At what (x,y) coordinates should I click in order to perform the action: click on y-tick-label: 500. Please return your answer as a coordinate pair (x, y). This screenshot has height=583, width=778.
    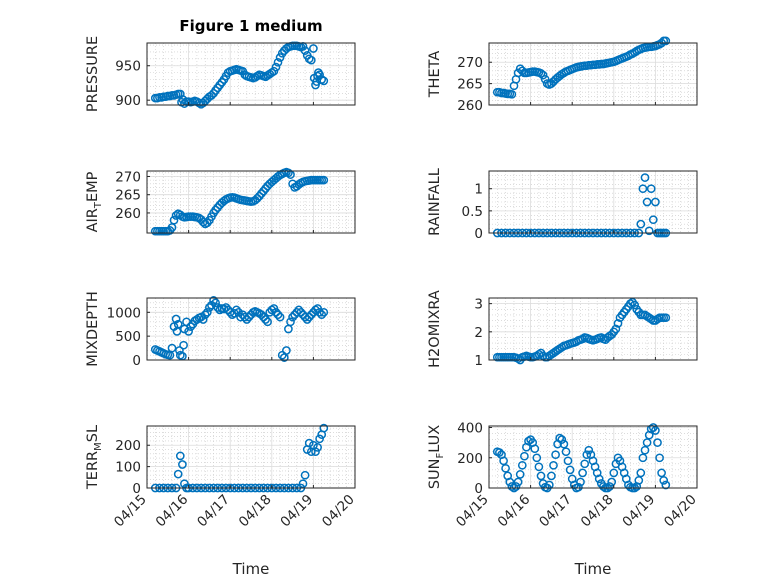
    Looking at the image, I should click on (128, 337).